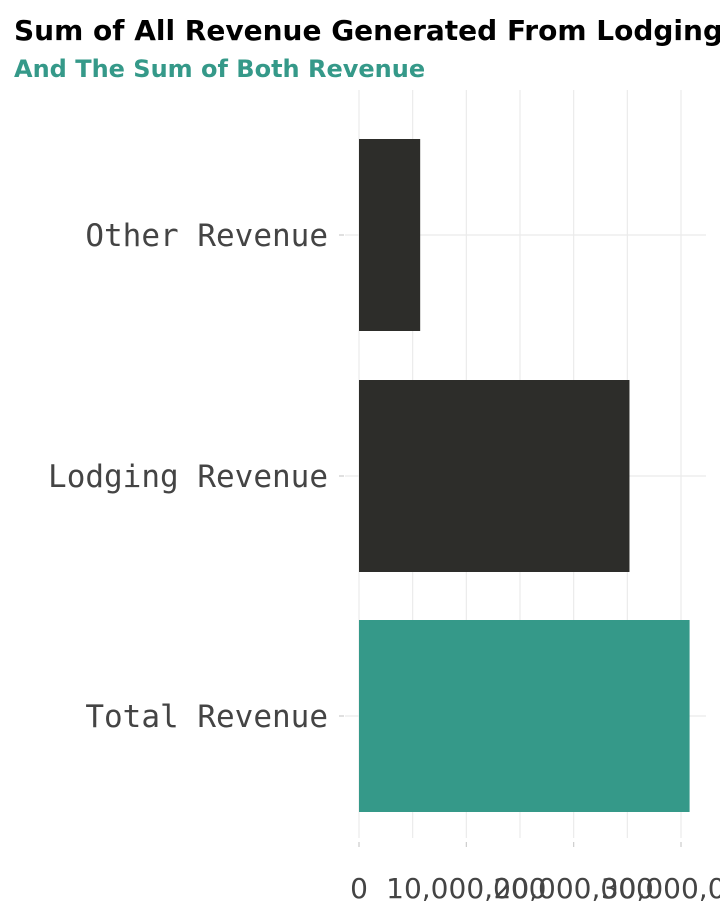  I want to click on category-label: Lodging Revenue, so click(188, 477).